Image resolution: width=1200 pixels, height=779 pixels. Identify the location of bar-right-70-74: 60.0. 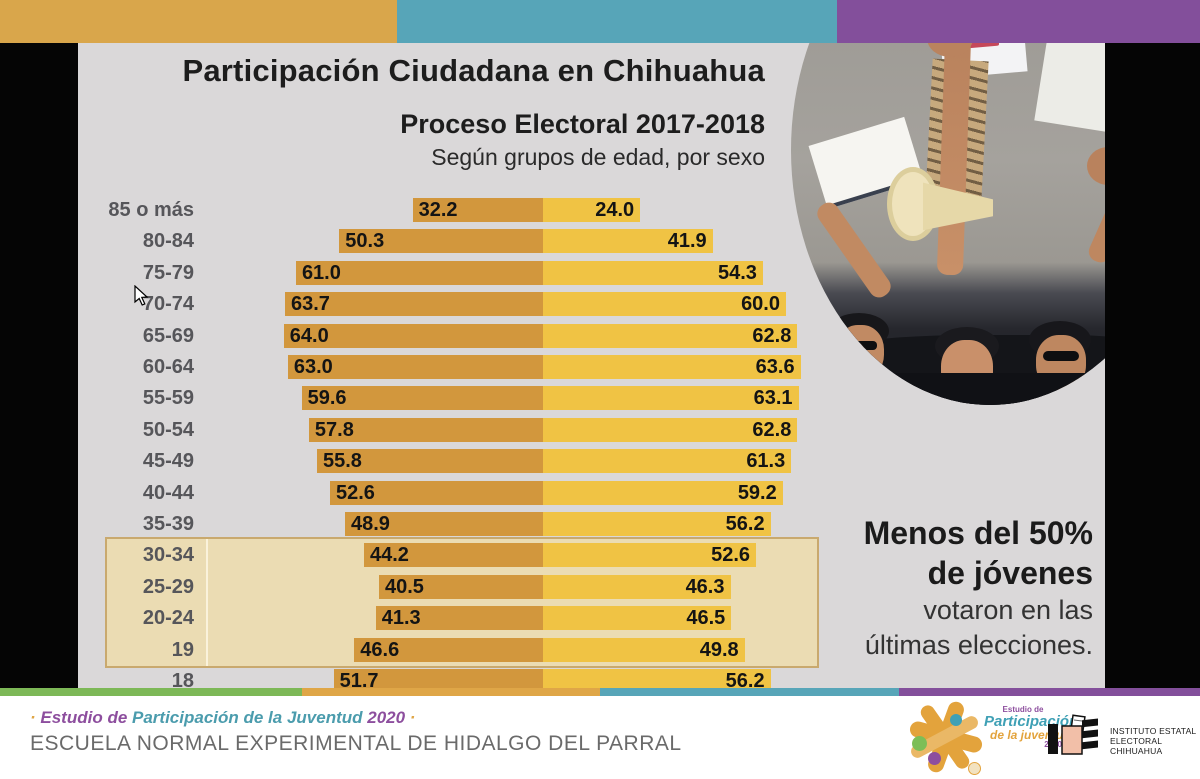
(664, 304).